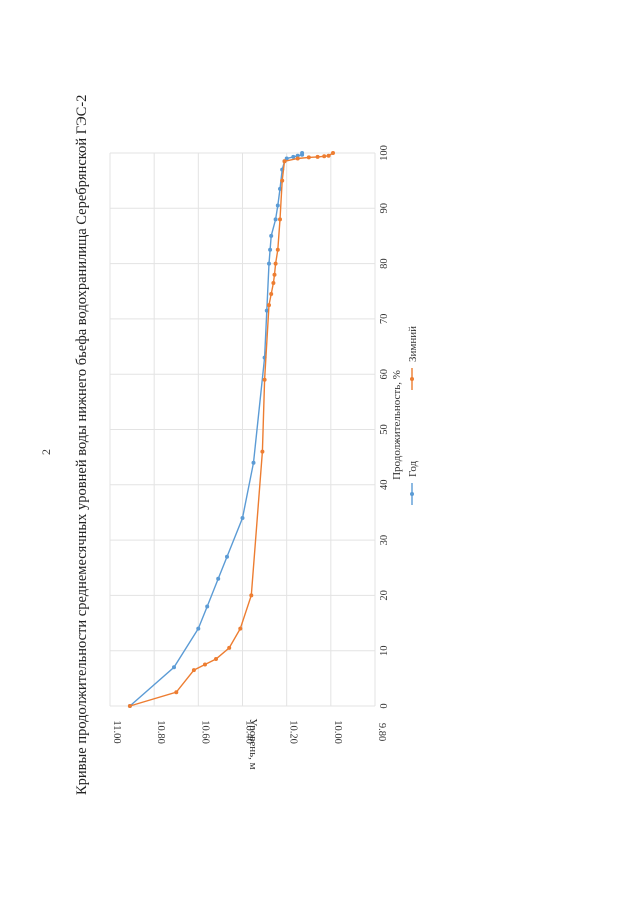 The image size is (640, 918). Describe the element at coordinates (384, 485) in the screenshot. I see `x-tick-label: 40` at that location.